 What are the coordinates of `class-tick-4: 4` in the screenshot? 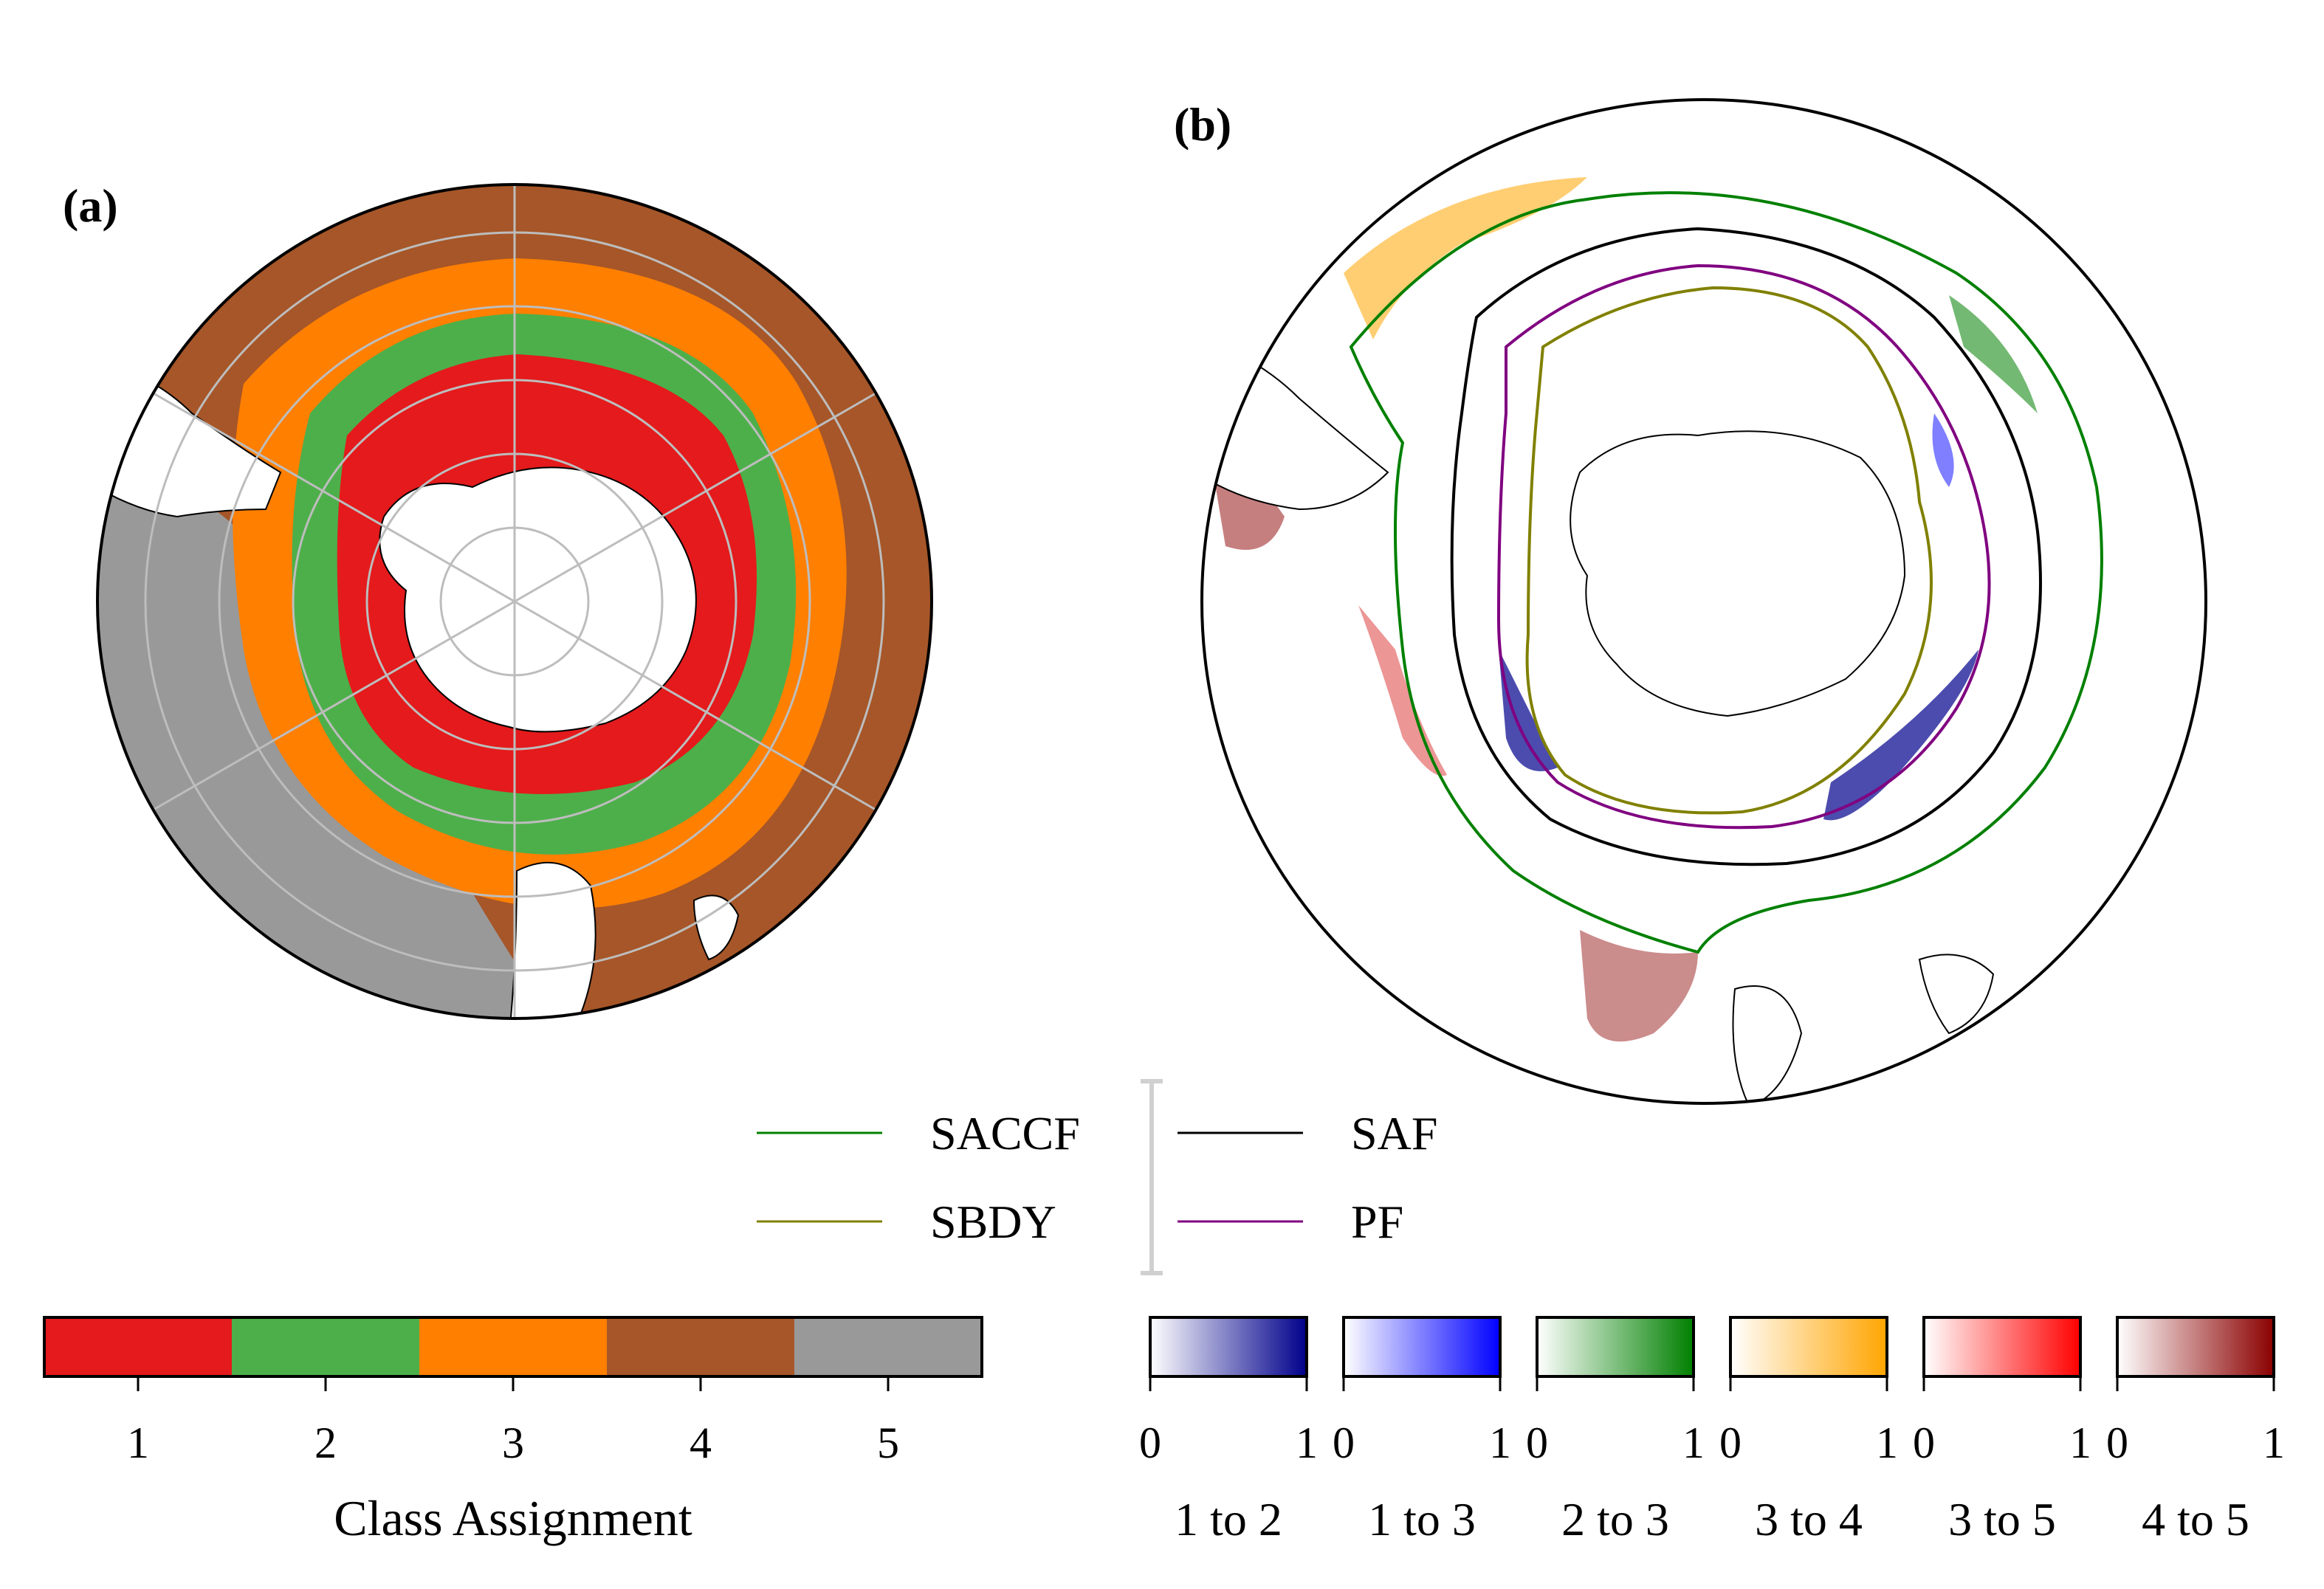 It's located at (701, 1443).